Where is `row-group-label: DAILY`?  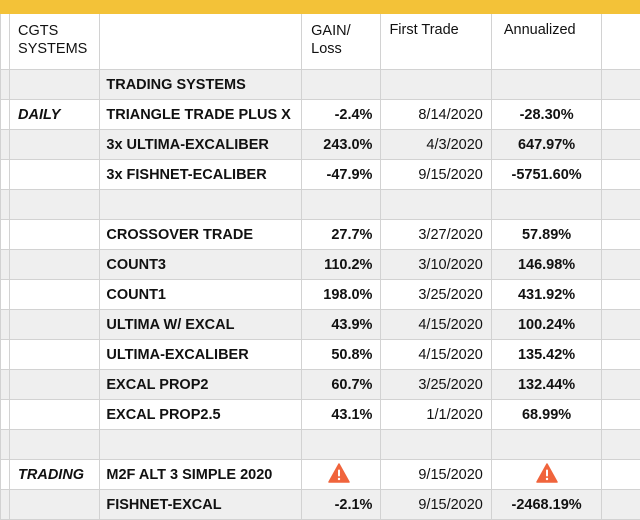 row-group-label: DAILY is located at coordinates (55, 115).